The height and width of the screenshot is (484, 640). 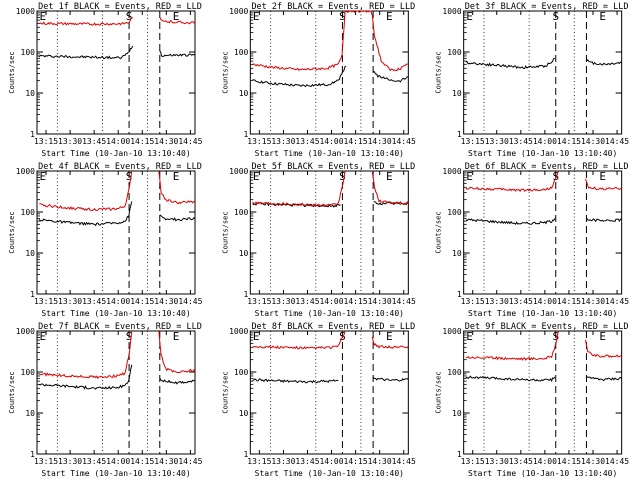 What do you see at coordinates (120, 327) in the screenshot?
I see `panel-title: Det 7f BLACK = Events, RED = LLD` at bounding box center [120, 327].